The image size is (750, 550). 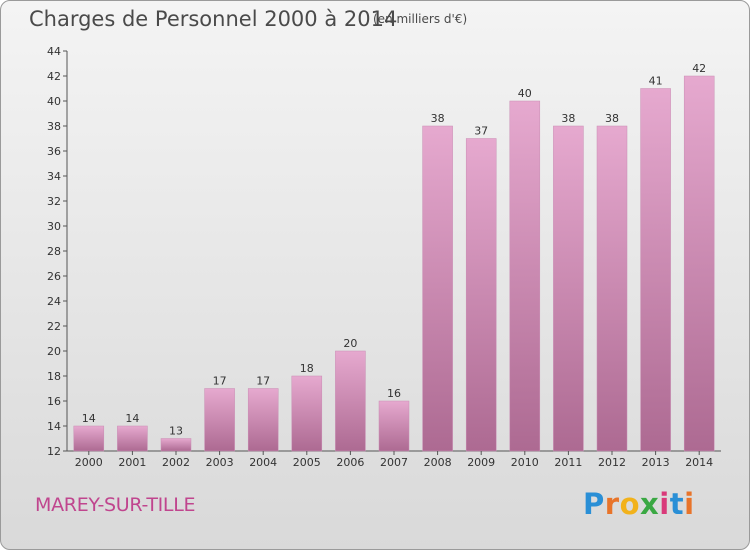 I want to click on x-tick-label: 2011, so click(x=568, y=462).